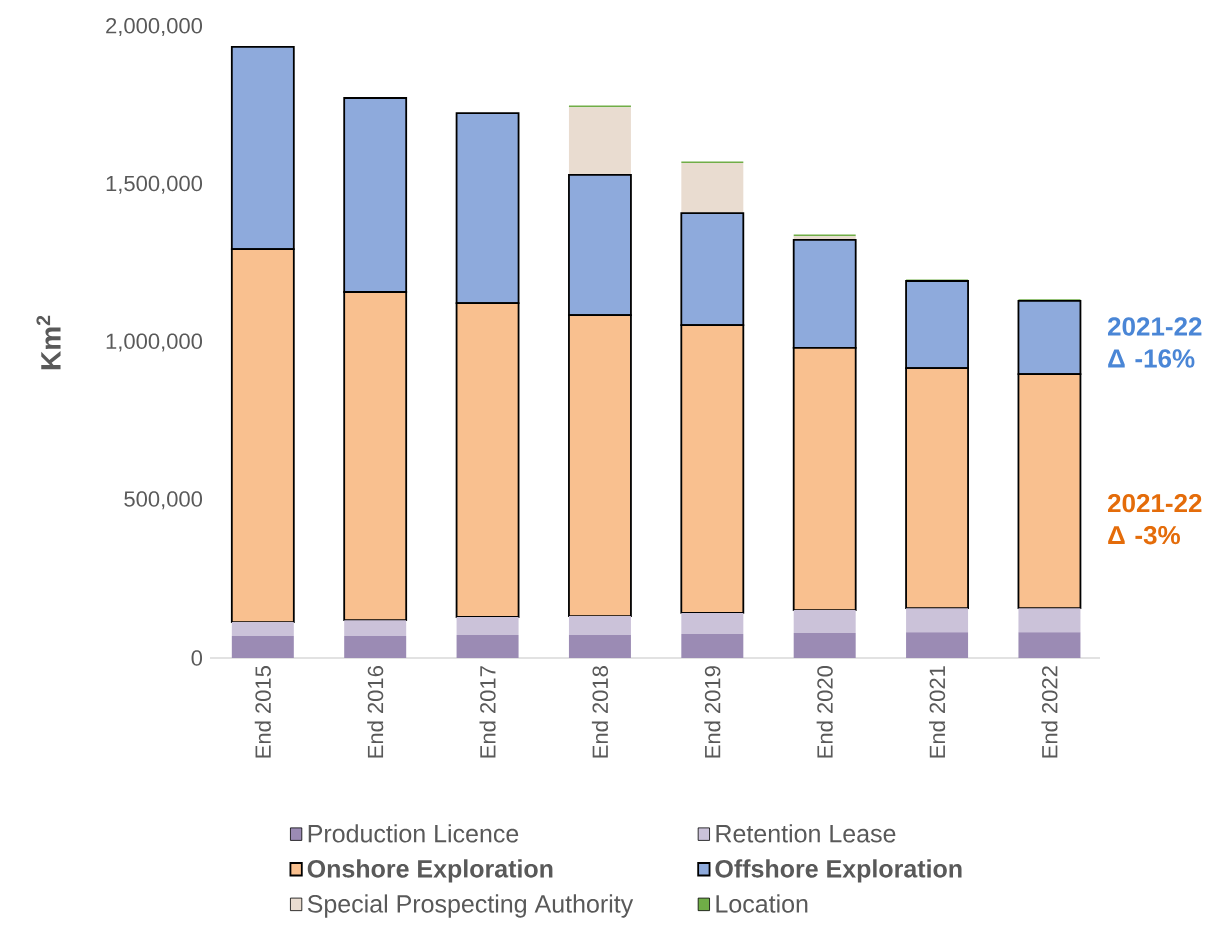  Describe the element at coordinates (824, 711) in the screenshot. I see `x-tick-label: End 2020` at that location.